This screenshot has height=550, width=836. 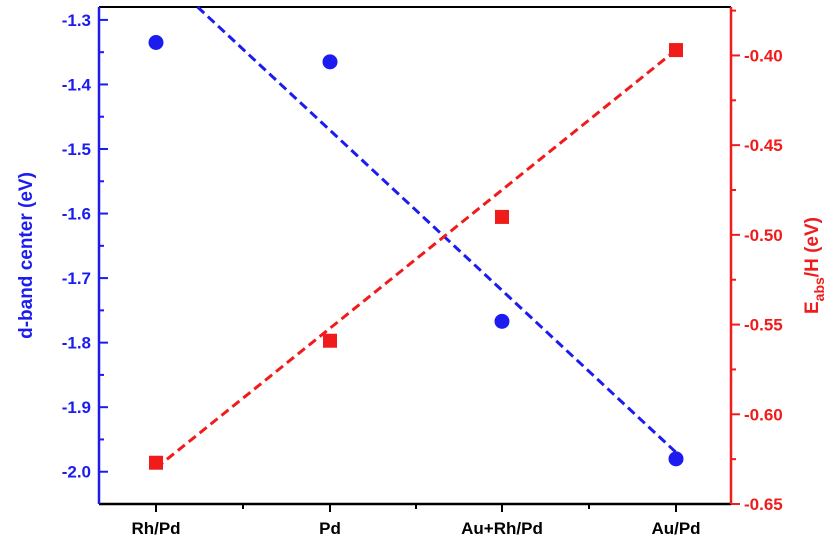 What do you see at coordinates (763, 145) in the screenshot?
I see `right-tick-label: -0.45` at bounding box center [763, 145].